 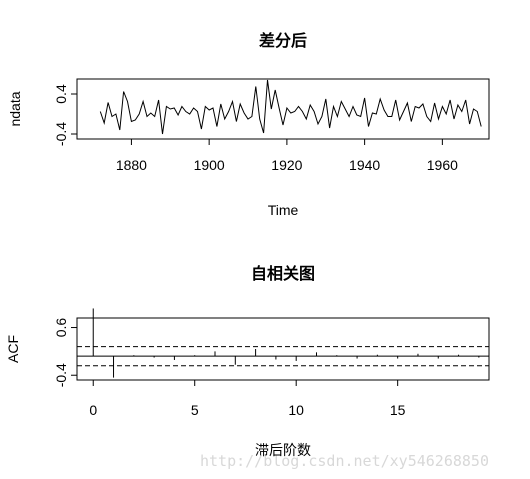 I want to click on y-axis-acf: -0.4 0.6, so click(x=65, y=353).